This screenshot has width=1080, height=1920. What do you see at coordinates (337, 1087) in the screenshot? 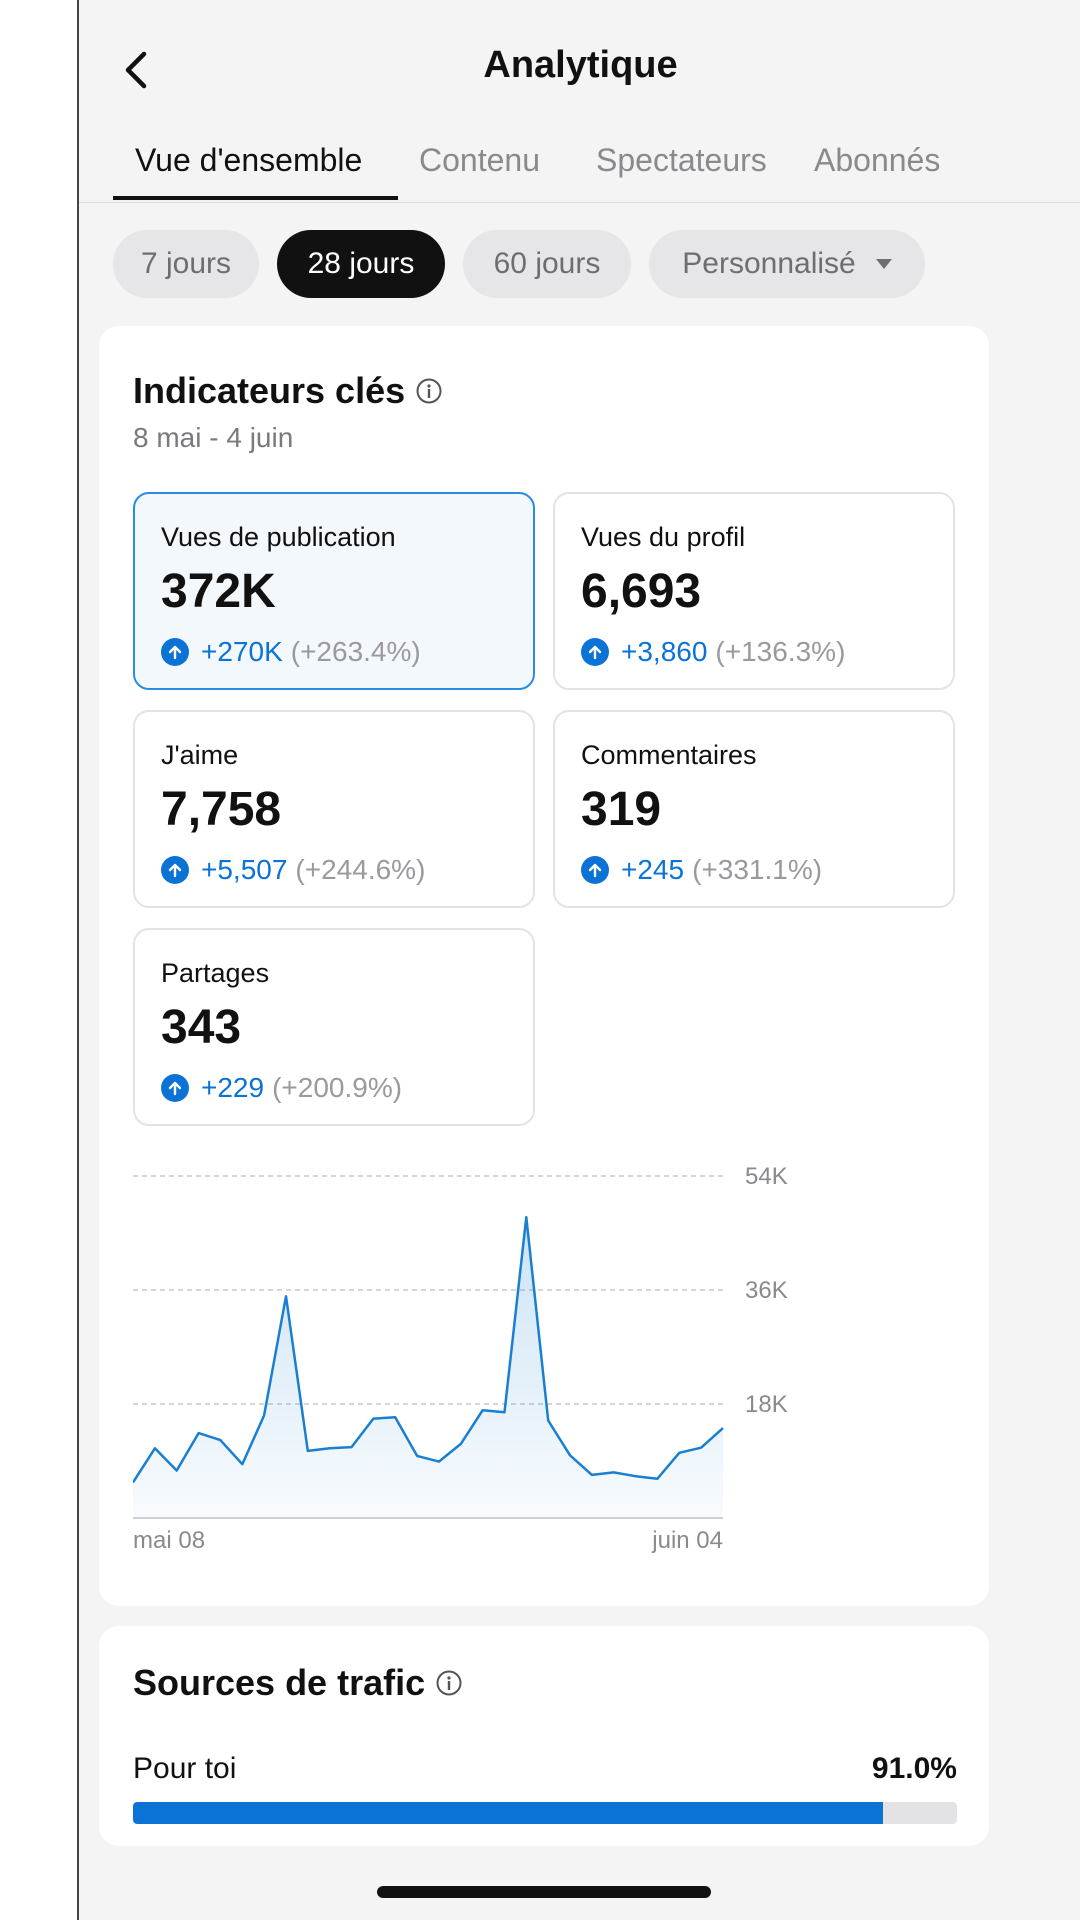
I see `metric-delta-percent: (+200.9%)` at bounding box center [337, 1087].